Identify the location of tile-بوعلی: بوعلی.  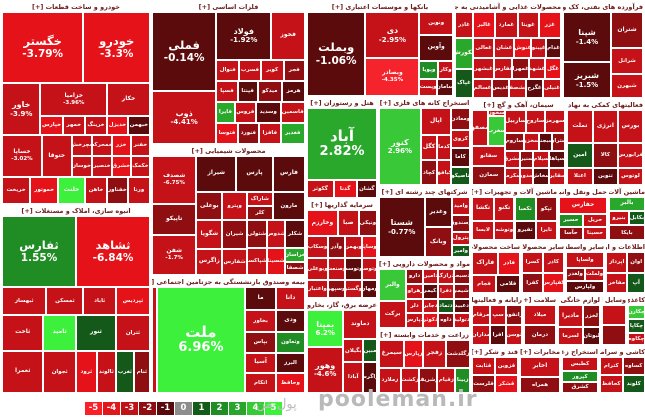
(209, 206).